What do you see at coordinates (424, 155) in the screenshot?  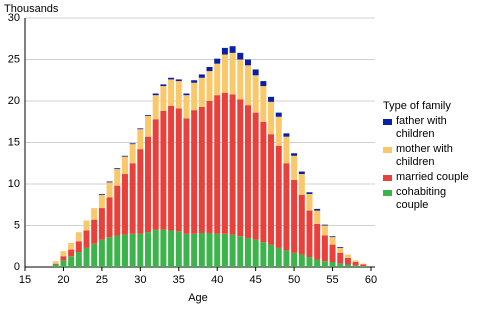 I see `legend-label: mother with children` at bounding box center [424, 155].